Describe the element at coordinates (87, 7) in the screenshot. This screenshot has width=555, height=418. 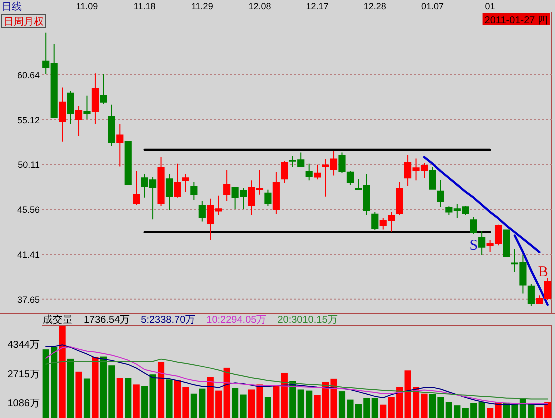
I see `x-tick-label: 11.09` at that location.